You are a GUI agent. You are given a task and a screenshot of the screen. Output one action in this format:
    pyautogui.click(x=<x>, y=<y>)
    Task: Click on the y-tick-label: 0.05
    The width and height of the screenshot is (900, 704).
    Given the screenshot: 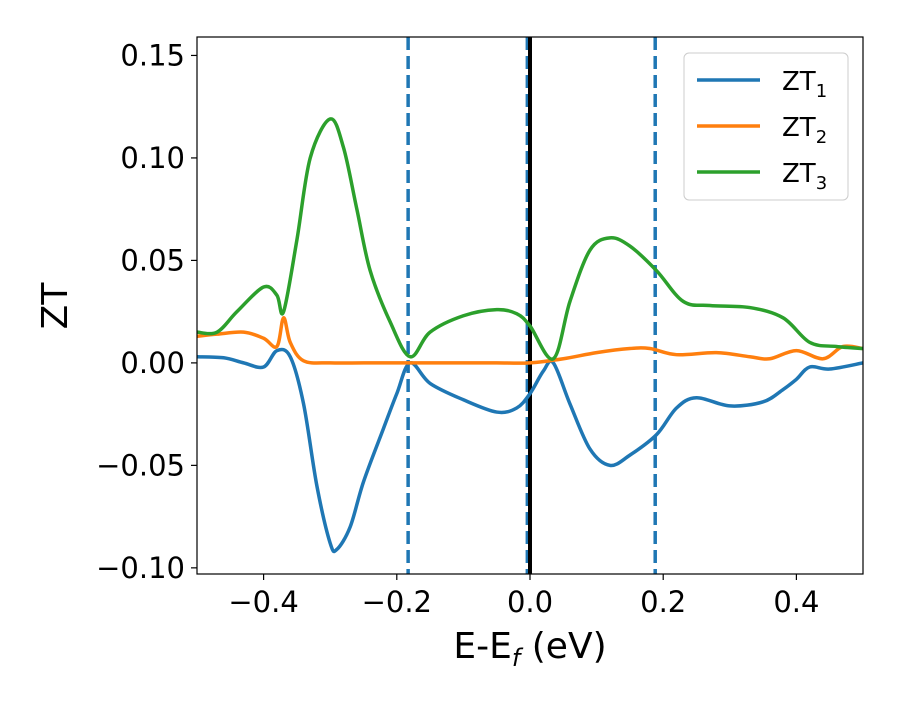 What is the action you would take?
    pyautogui.click(x=152, y=260)
    